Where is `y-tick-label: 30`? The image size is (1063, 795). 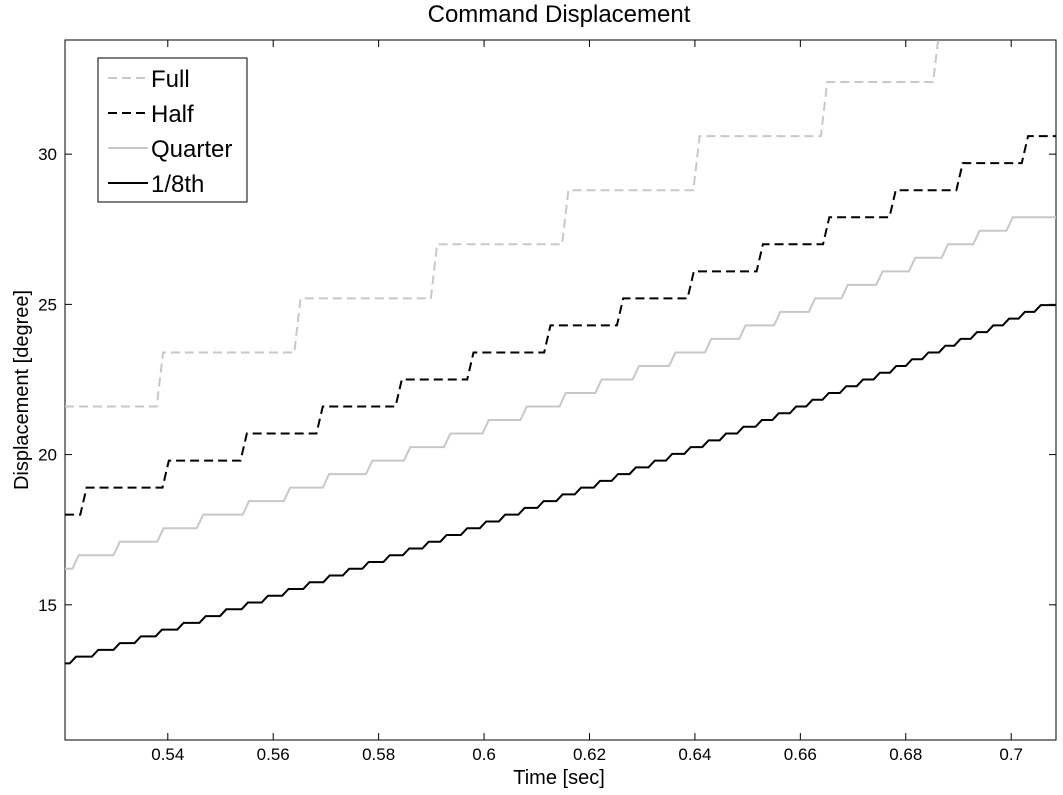
y-tick-label: 30 is located at coordinates (47, 154).